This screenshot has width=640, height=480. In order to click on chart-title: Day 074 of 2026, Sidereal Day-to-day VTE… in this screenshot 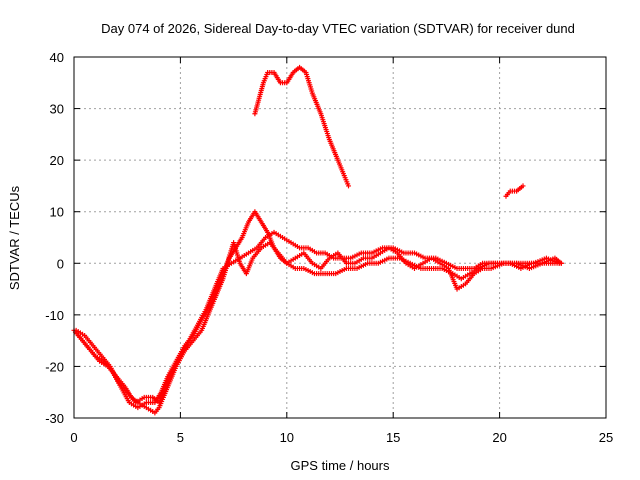, I will do `click(338, 28)`.